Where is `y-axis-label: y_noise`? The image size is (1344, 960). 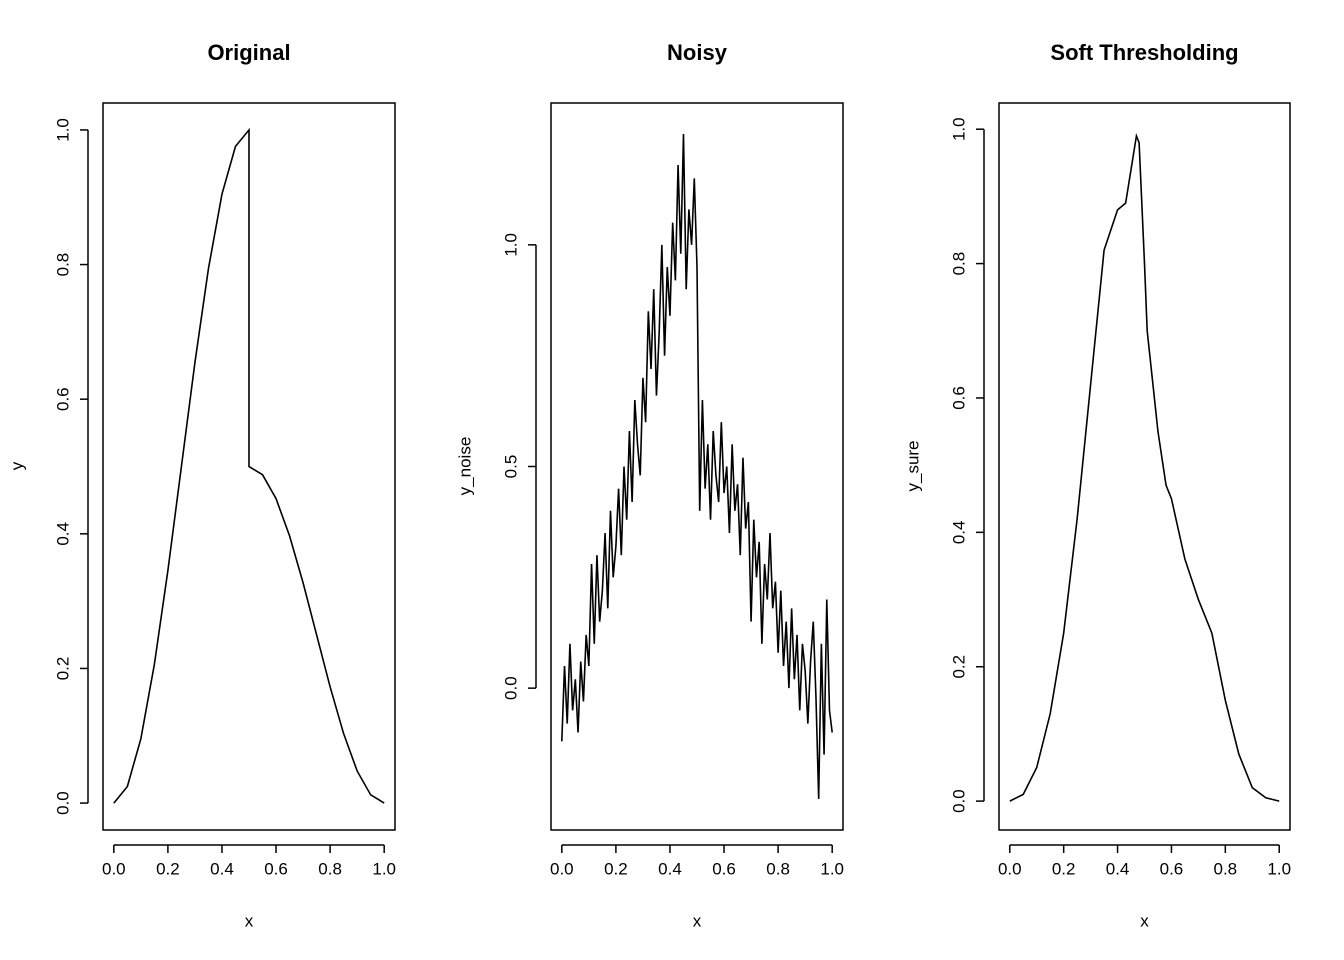 y-axis-label: y_noise is located at coordinates (464, 466).